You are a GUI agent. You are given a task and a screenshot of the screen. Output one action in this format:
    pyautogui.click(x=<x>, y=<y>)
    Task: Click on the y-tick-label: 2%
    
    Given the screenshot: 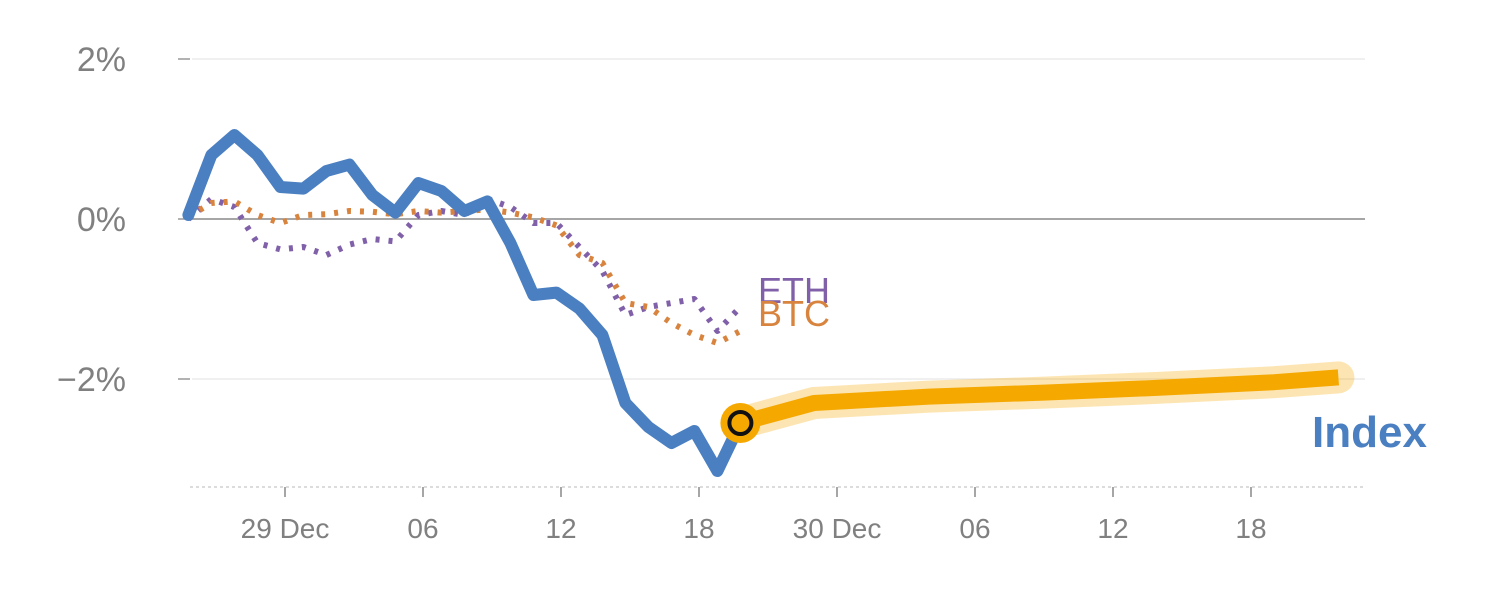 What is the action you would take?
    pyautogui.click(x=101, y=60)
    